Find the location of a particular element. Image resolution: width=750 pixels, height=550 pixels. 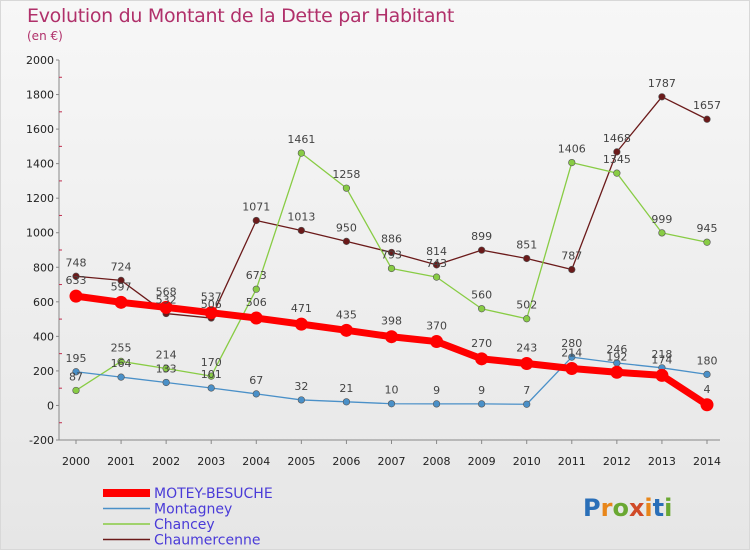

data-label: 170 is located at coordinates (211, 362).